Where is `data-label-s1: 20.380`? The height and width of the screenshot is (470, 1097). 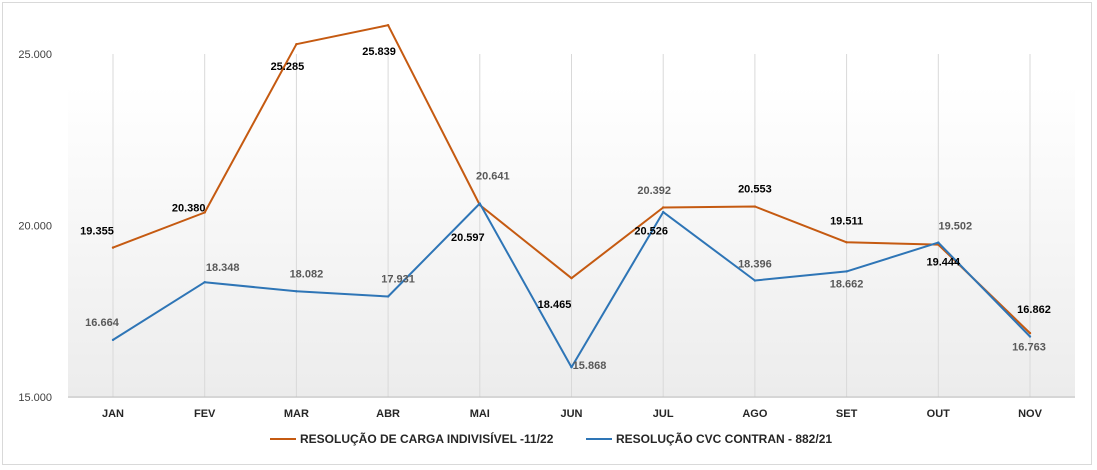
data-label-s1: 20.380 is located at coordinates (189, 208).